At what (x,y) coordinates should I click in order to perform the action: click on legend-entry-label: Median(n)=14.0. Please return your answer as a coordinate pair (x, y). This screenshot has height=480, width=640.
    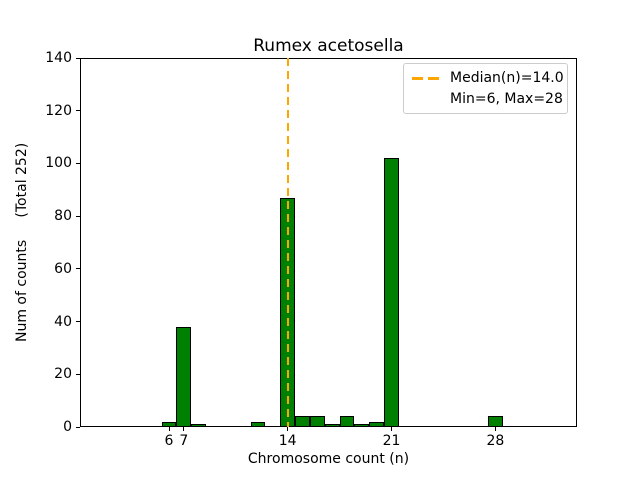
    Looking at the image, I should click on (507, 78).